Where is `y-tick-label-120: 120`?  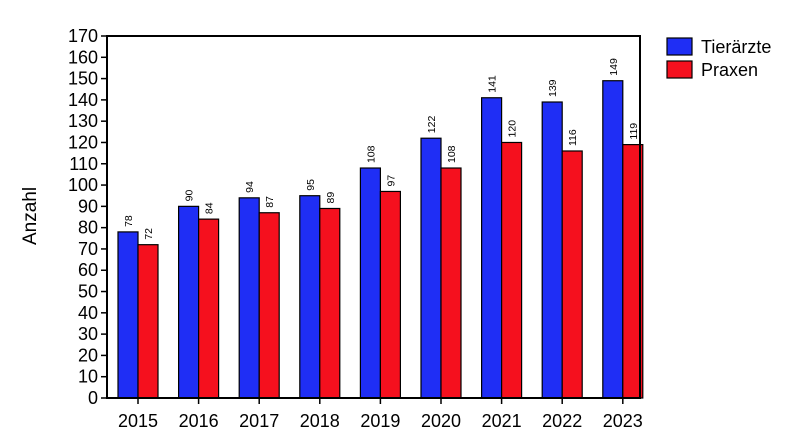 y-tick-label-120: 120 is located at coordinates (83, 142).